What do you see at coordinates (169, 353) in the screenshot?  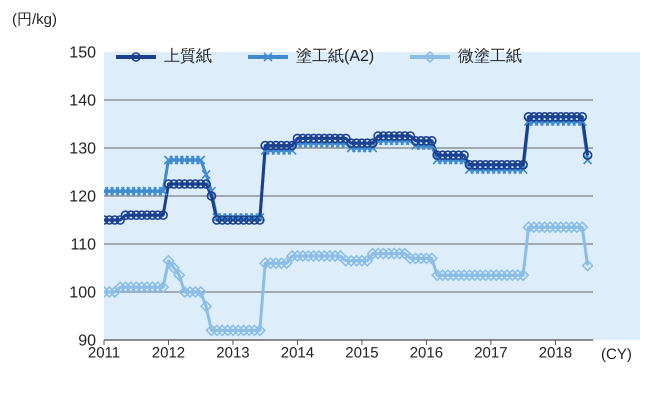 I see `x-tick-label: 2012` at bounding box center [169, 353].